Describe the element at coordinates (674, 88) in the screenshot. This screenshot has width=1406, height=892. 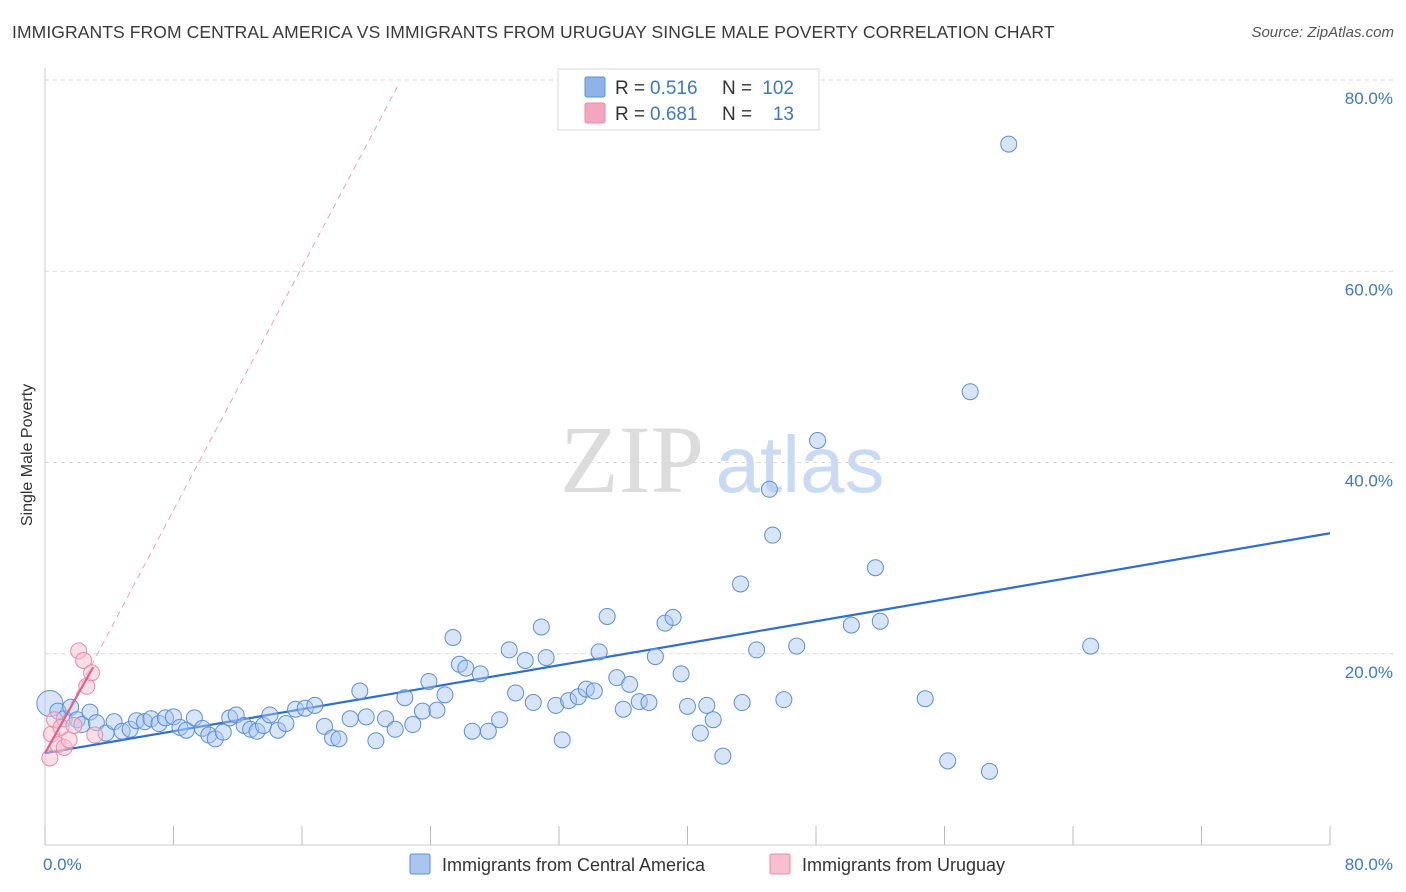
I see `legend-r-value: 0.516` at that location.